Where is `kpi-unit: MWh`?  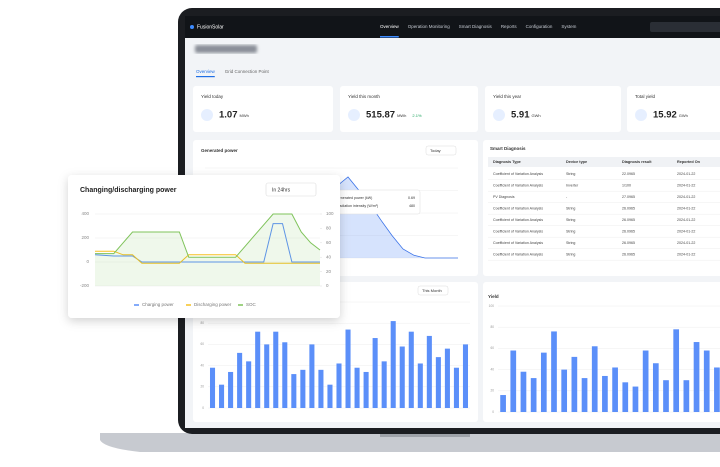
kpi-unit: MWh is located at coordinates (401, 115).